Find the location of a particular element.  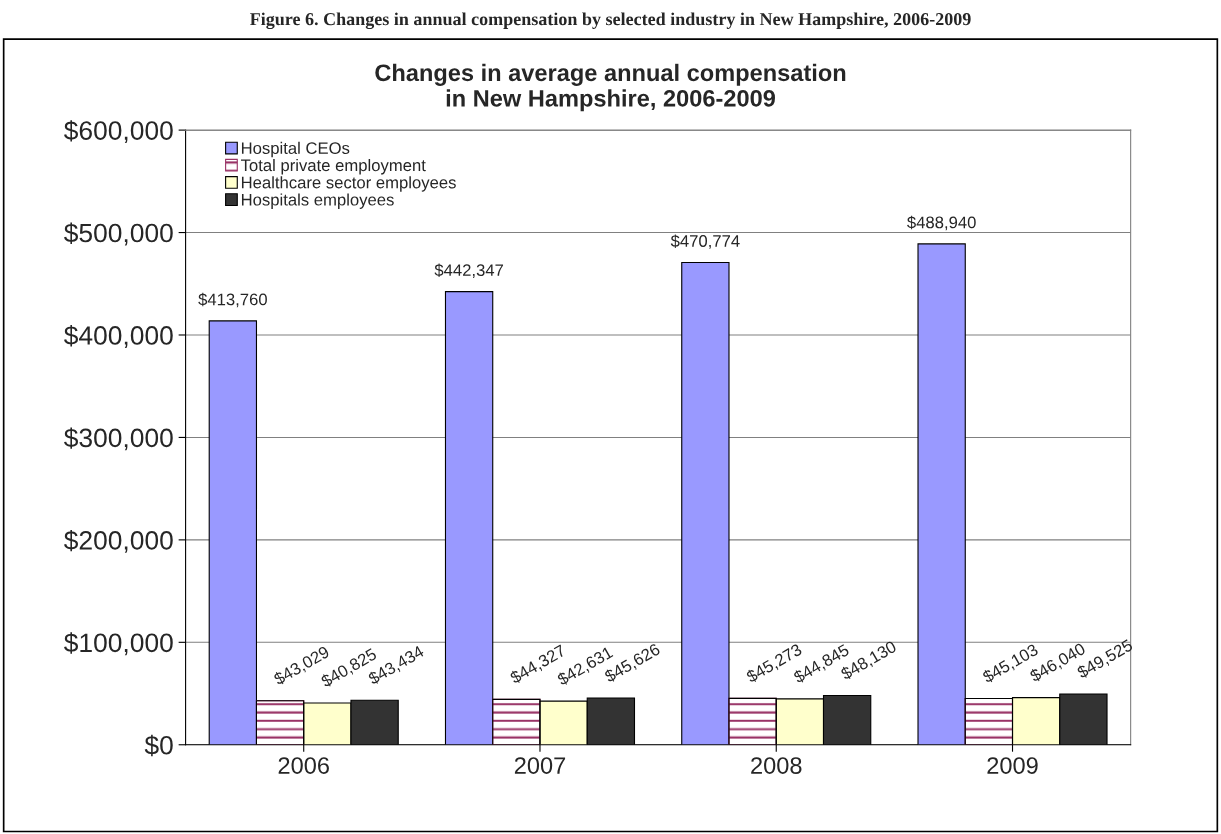

y-tick-label: $100,000 is located at coordinates (118, 644).